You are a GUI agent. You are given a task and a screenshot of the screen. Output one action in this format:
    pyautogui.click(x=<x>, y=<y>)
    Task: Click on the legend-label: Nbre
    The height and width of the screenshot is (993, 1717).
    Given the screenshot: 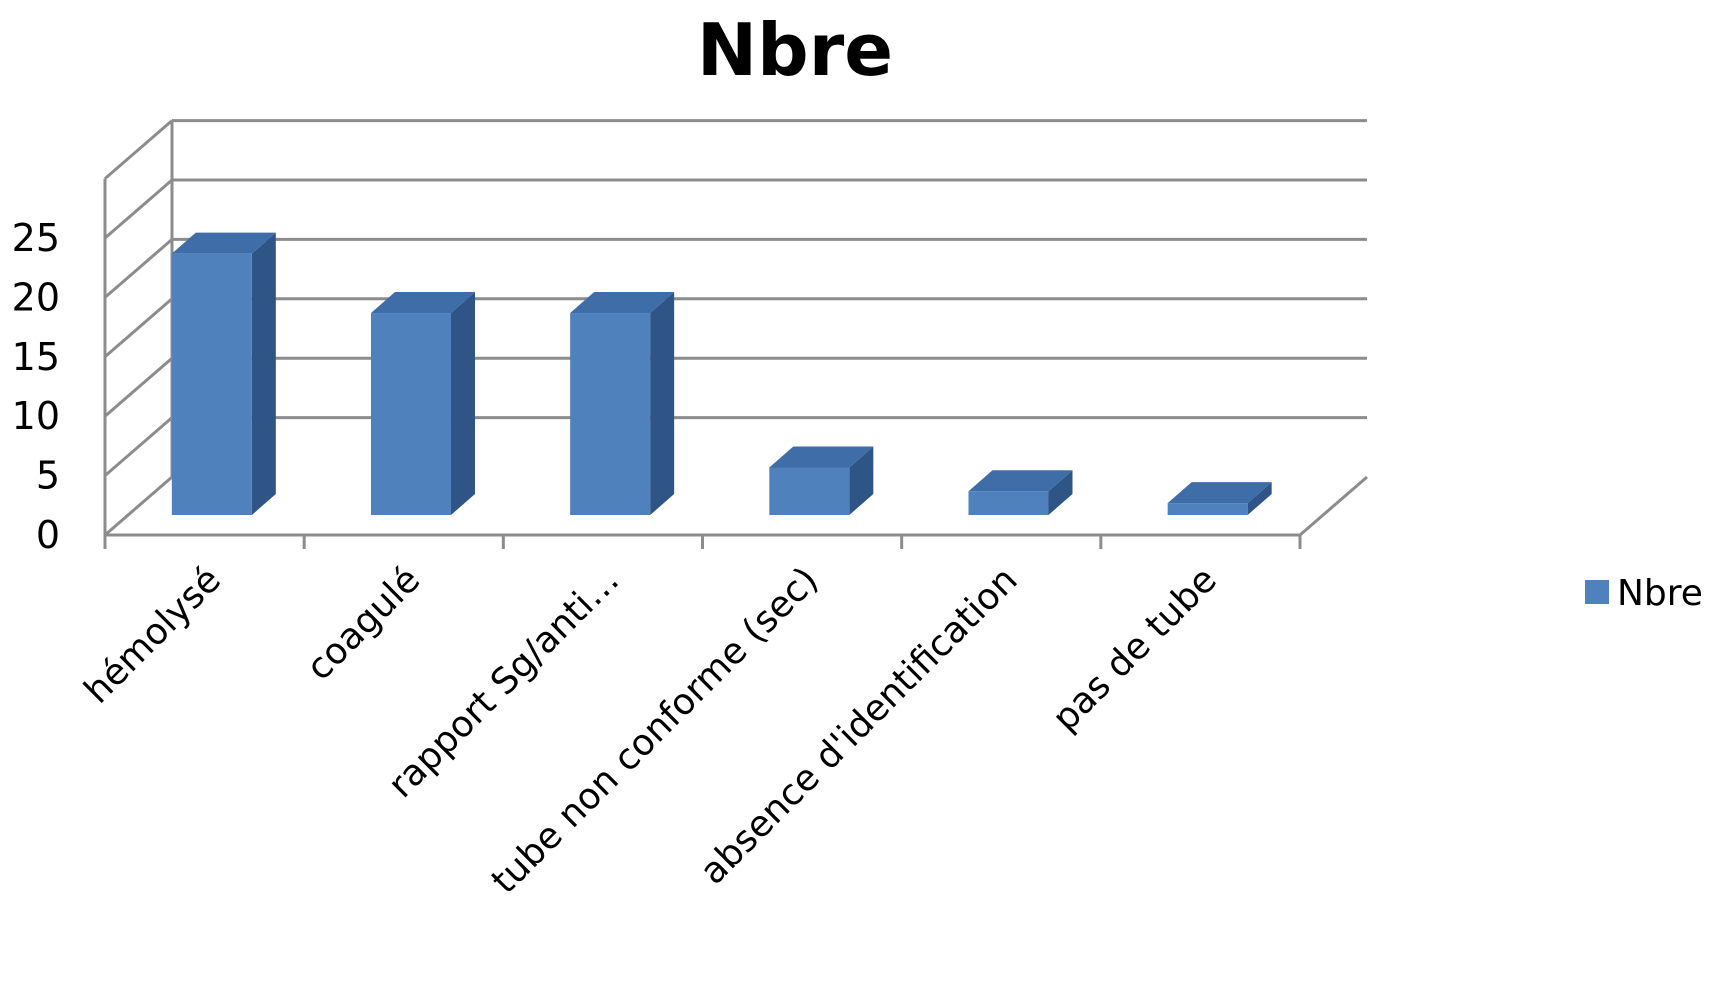 What is the action you would take?
    pyautogui.click(x=1660, y=593)
    